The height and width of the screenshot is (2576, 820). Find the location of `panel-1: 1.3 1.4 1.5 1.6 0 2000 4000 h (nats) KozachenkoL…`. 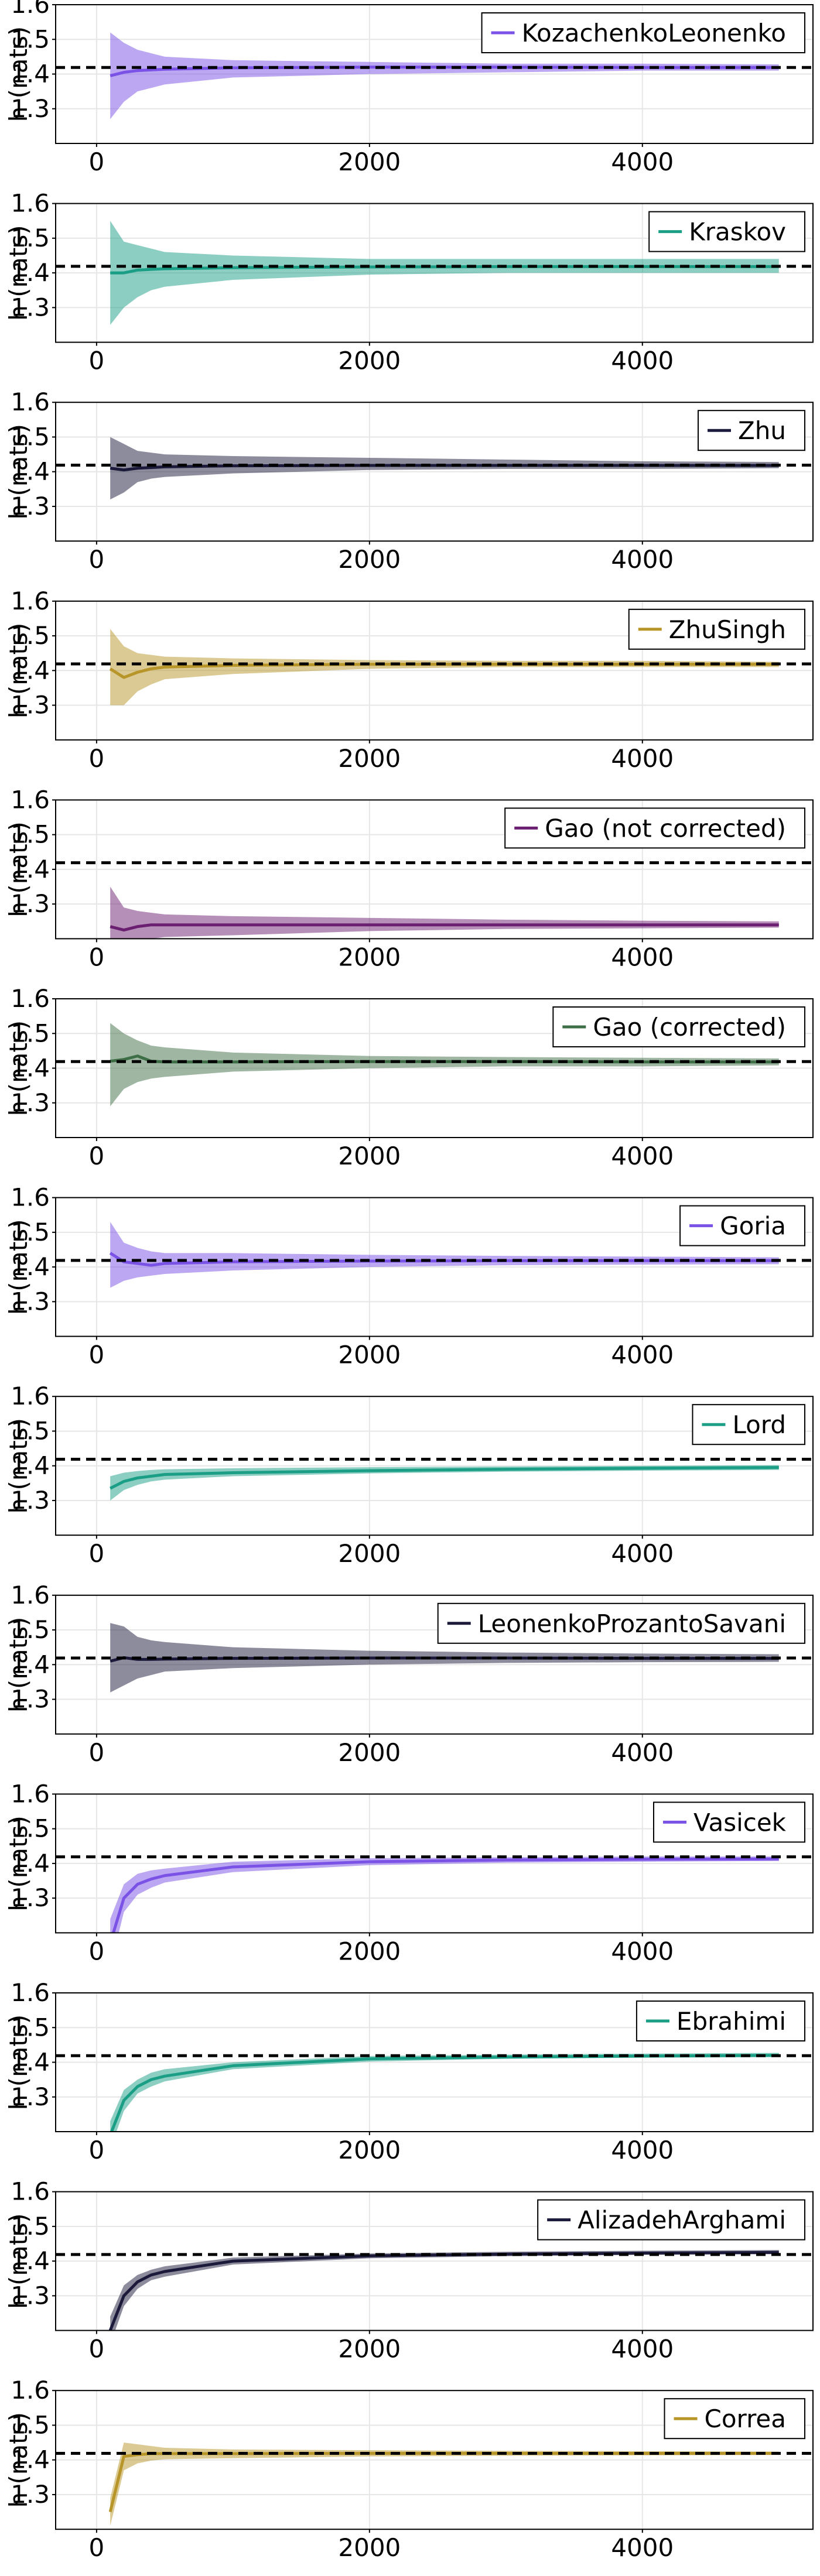

panel-1: 1.3 1.4 1.5 1.6 0 2000 4000 h (nats) KozachenkoL… is located at coordinates (409, 88).